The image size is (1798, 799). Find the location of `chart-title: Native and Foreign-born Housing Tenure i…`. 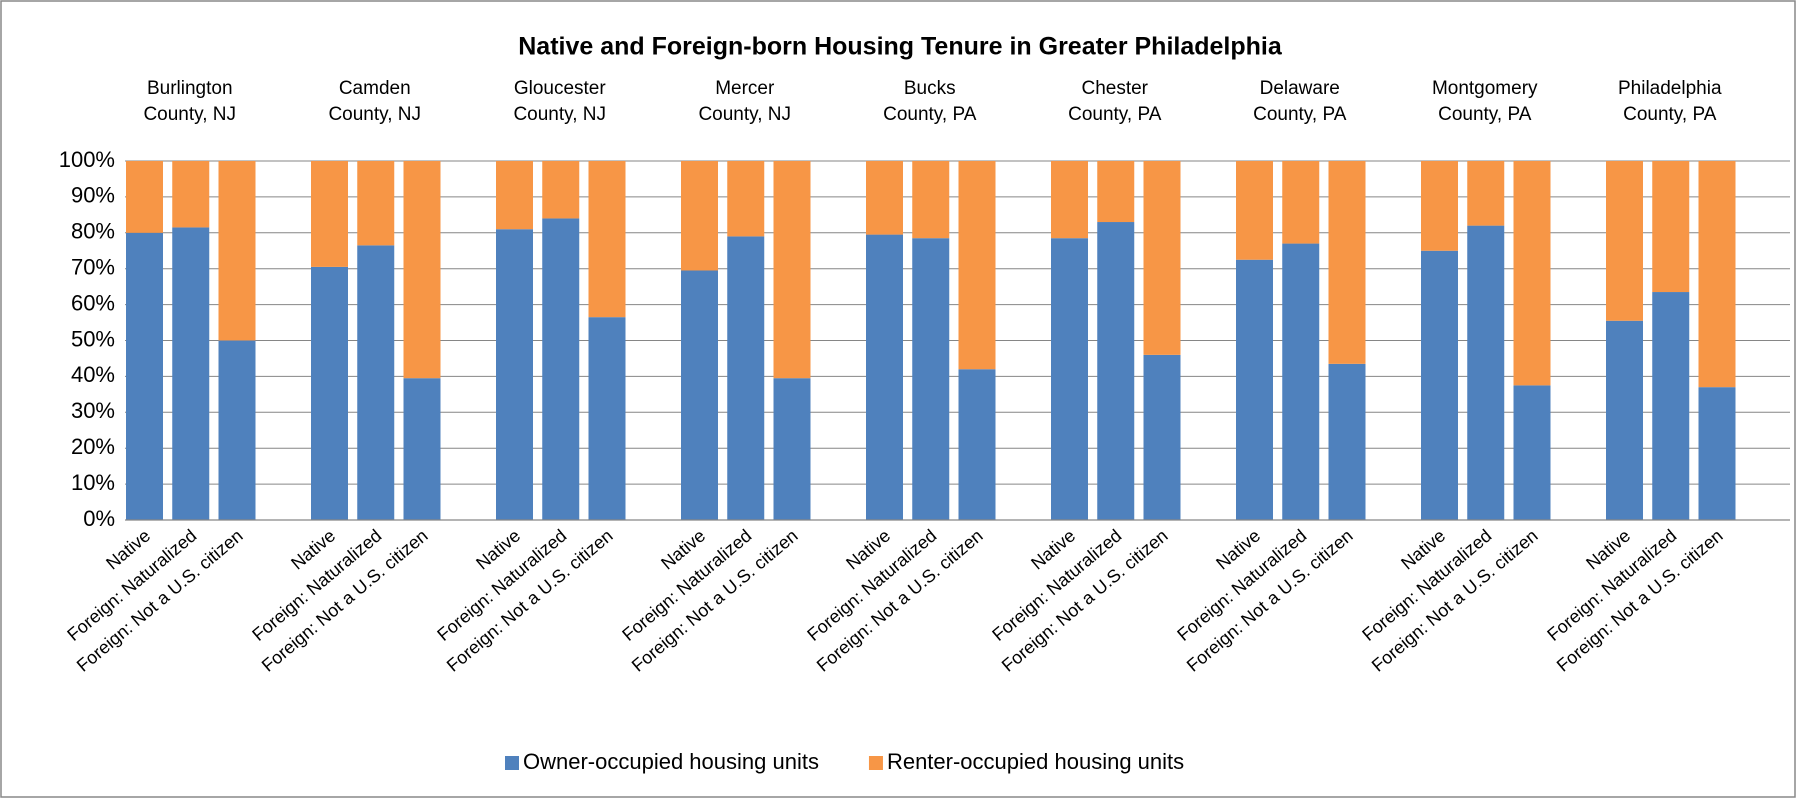

chart-title: Native and Foreign-born Housing Tenure i… is located at coordinates (900, 47).